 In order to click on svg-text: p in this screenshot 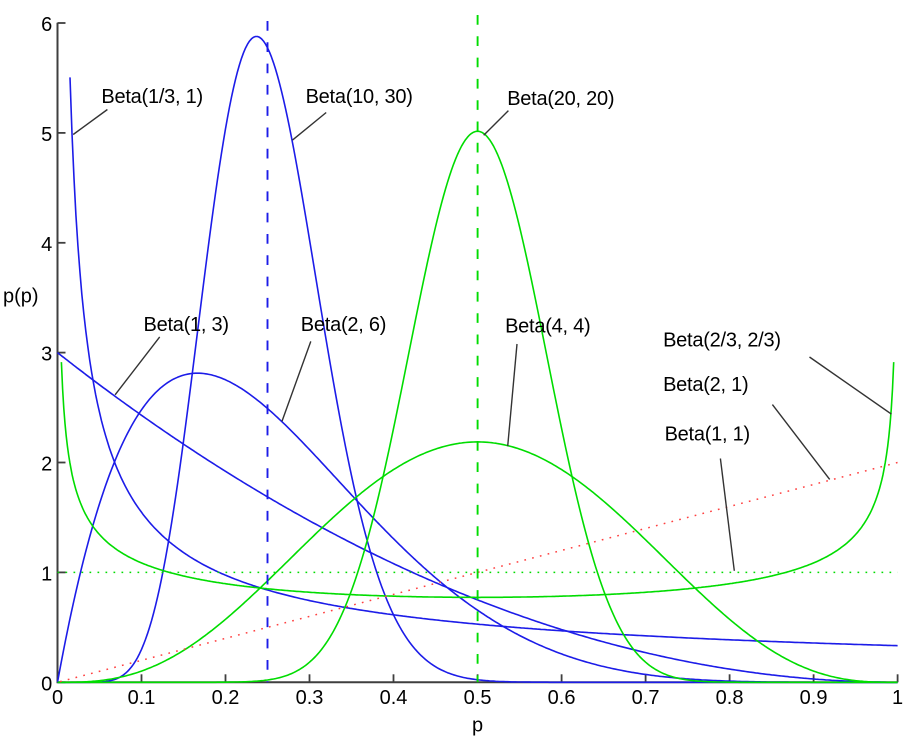, I will do `click(477, 726)`.